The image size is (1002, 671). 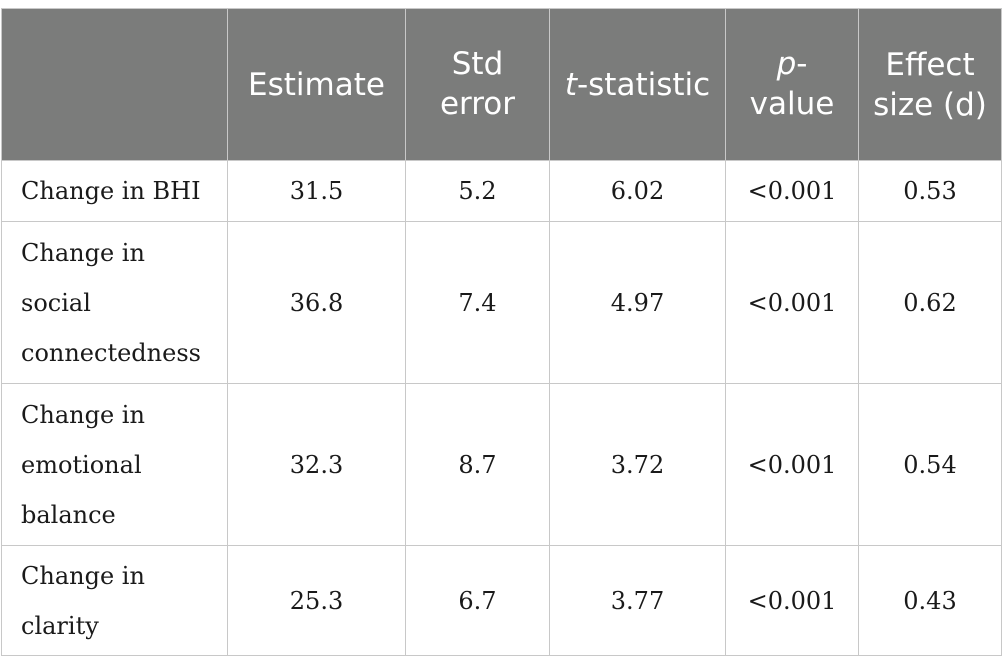 What do you see at coordinates (786, 63) in the screenshot?
I see `header-label-p-italic: p` at bounding box center [786, 63].